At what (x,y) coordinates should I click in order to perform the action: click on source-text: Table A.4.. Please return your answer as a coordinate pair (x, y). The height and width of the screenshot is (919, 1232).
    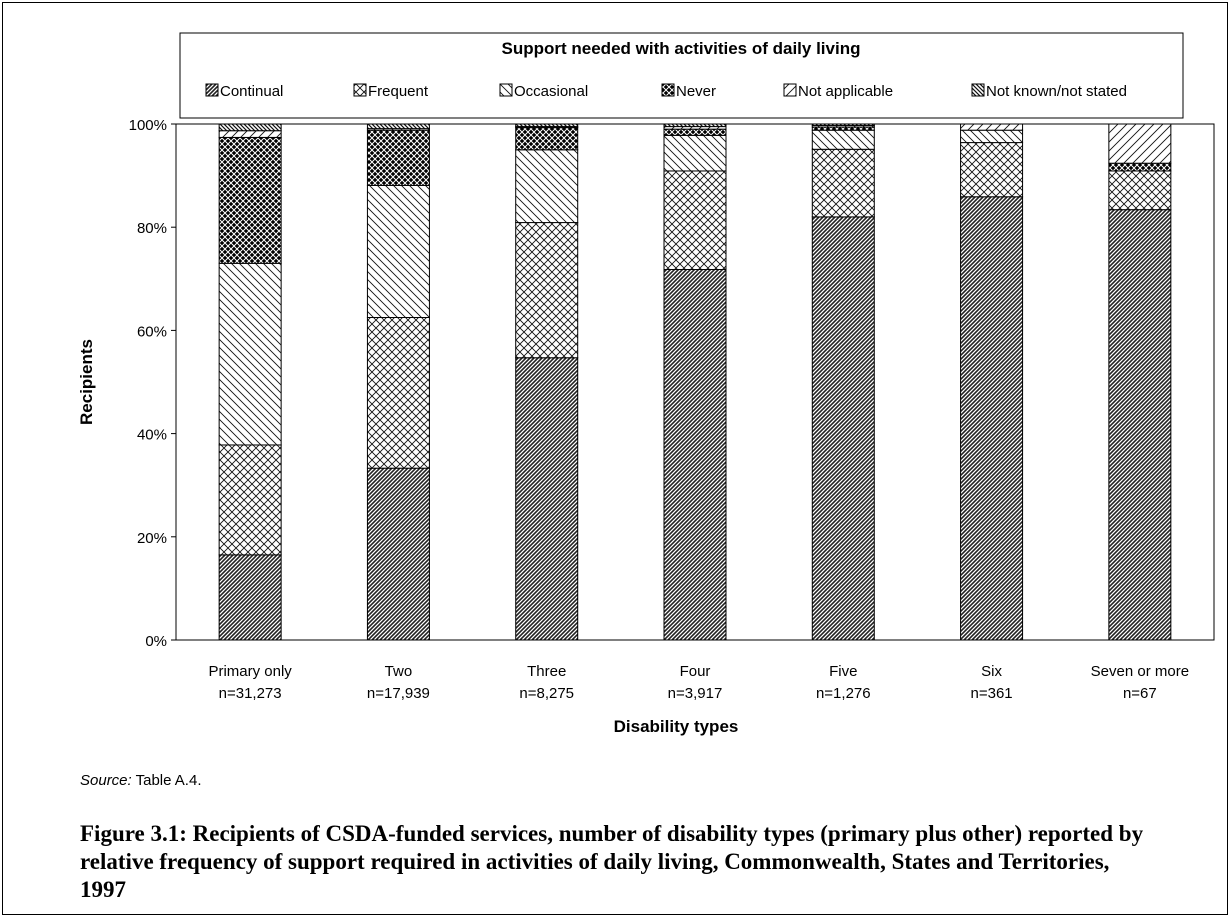
    Looking at the image, I should click on (166, 780).